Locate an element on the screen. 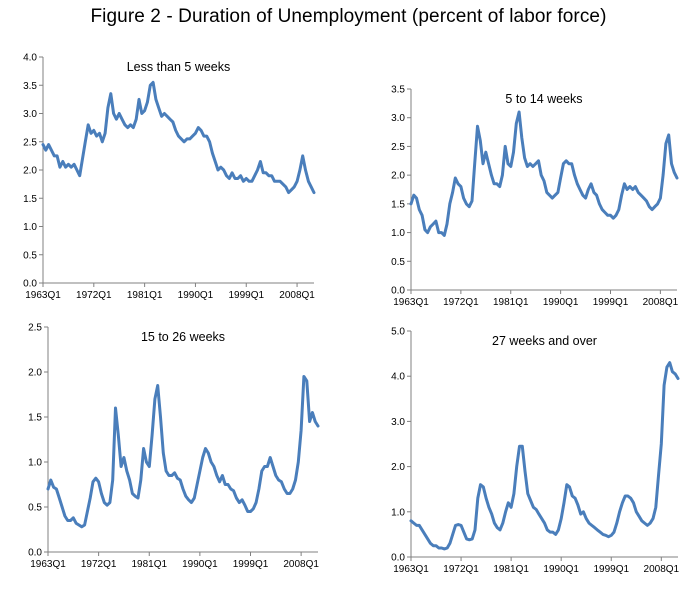  chart-title: 27 weeks and over is located at coordinates (544, 341).